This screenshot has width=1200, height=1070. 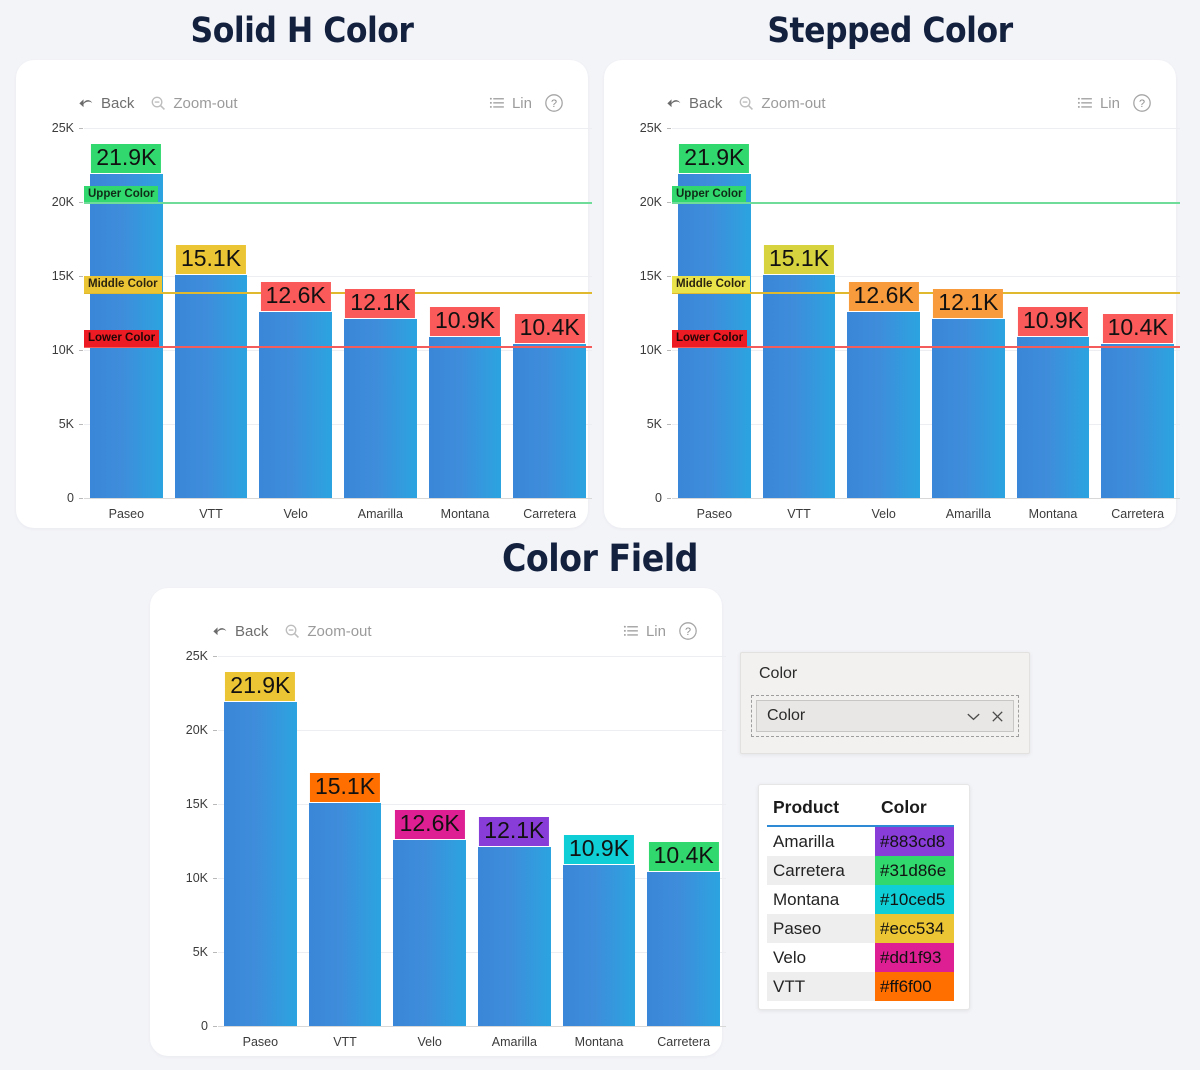 What do you see at coordinates (790, 957) in the screenshot?
I see `cell-product: Velo` at bounding box center [790, 957].